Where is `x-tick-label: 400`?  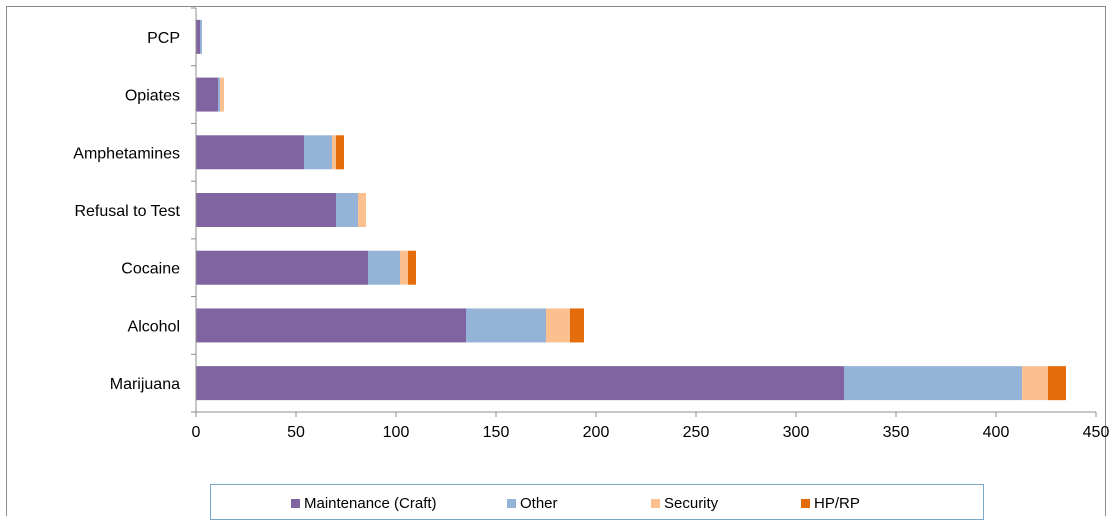
x-tick-label: 400 is located at coordinates (996, 432).